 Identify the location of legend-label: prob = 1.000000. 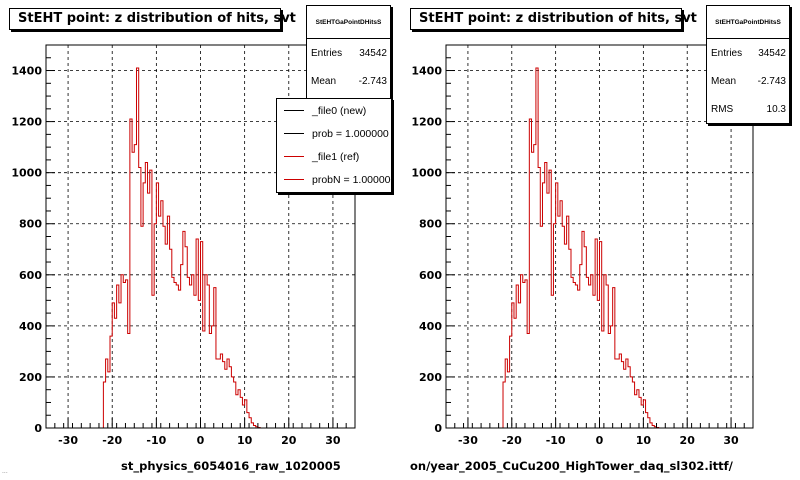
(350, 133).